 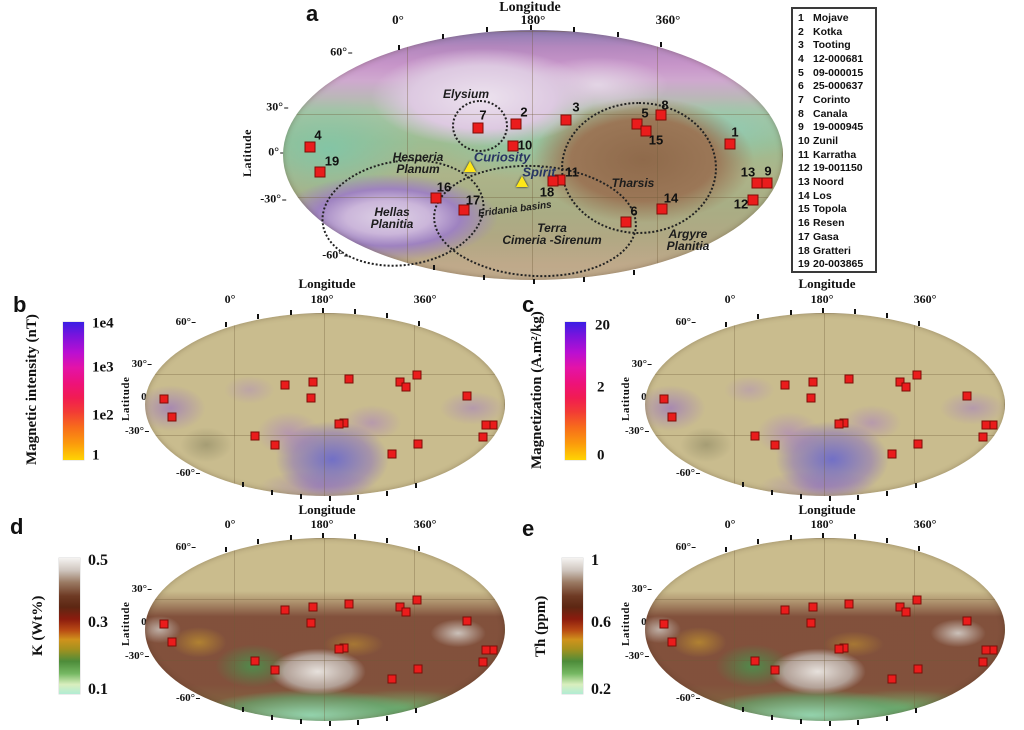 What do you see at coordinates (126, 398) in the screenshot?
I see `panel-b-yaxis-title: Latitude` at bounding box center [126, 398].